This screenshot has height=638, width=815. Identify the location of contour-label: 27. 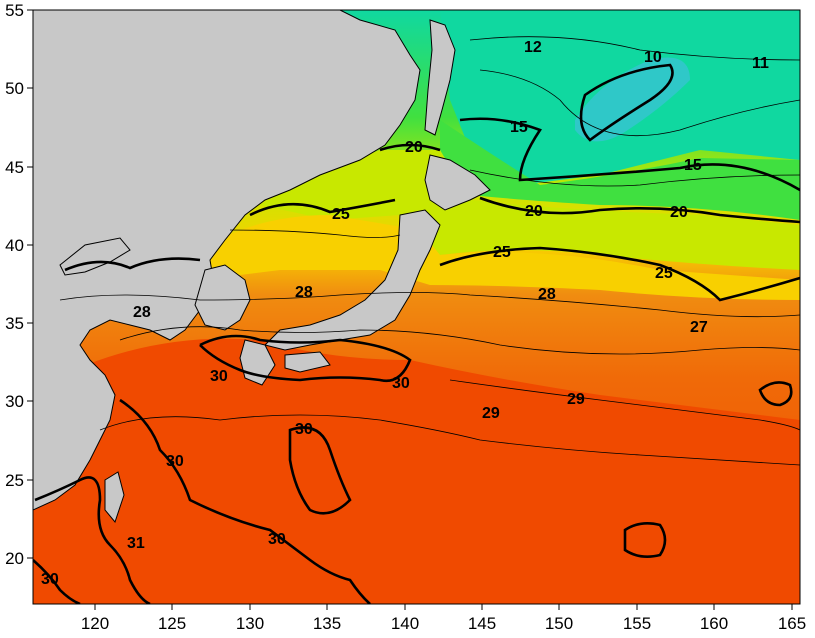
(699, 327).